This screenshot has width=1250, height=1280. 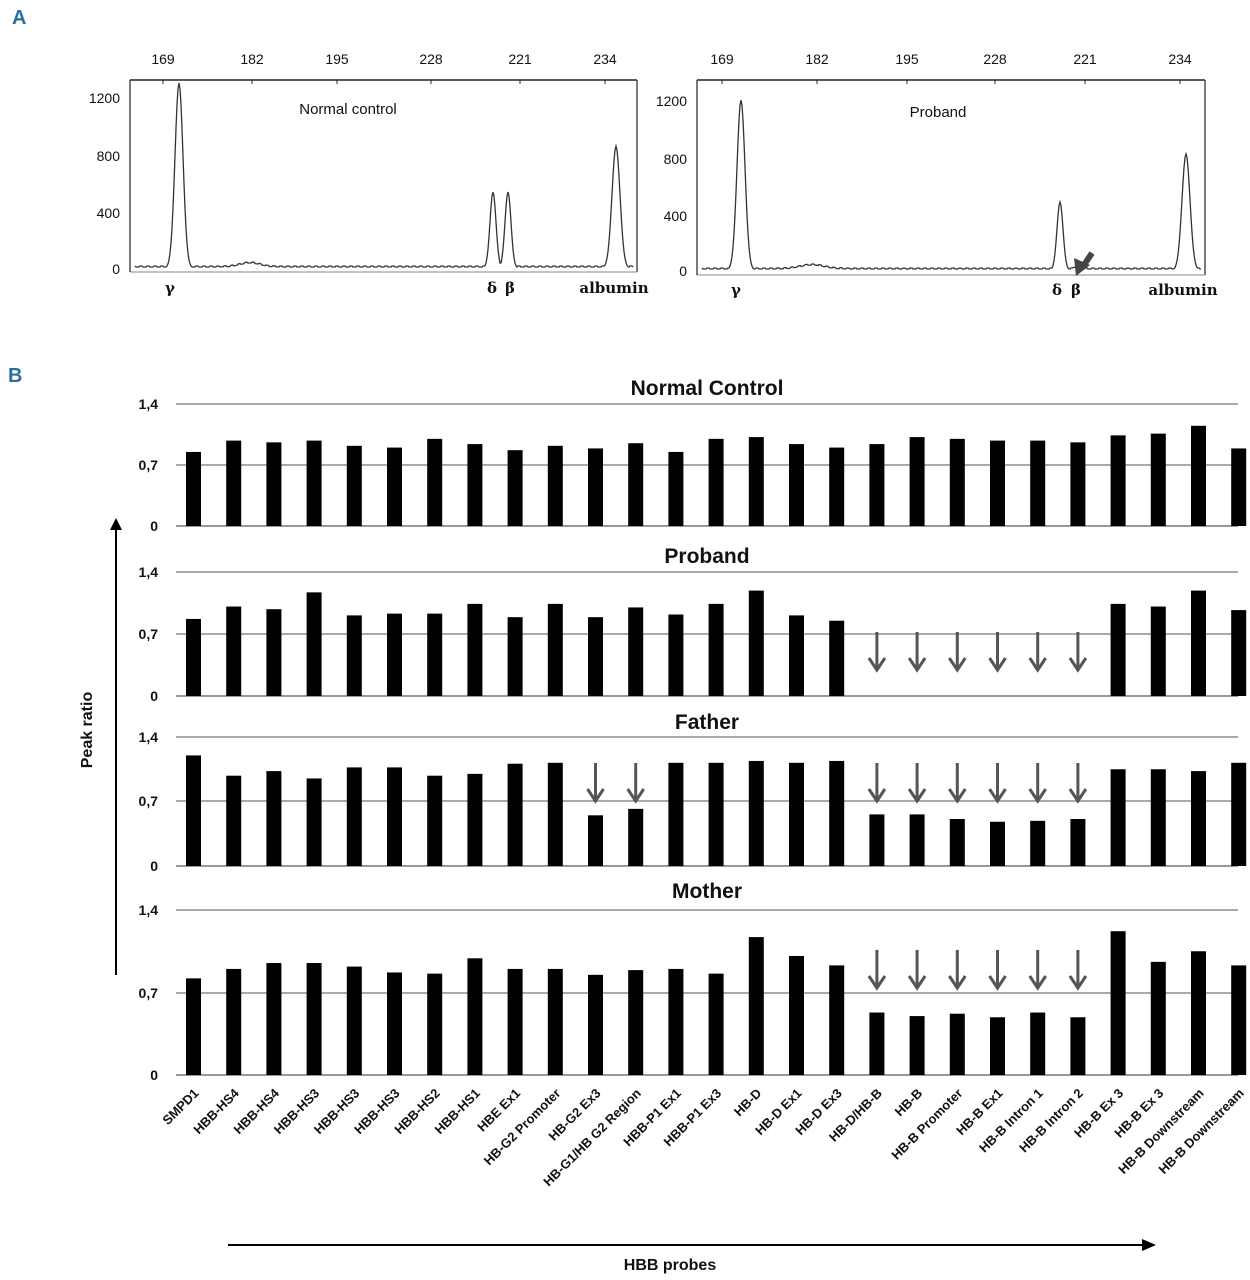 I want to click on trace1-y-tick-label: 400, so click(x=109, y=213).